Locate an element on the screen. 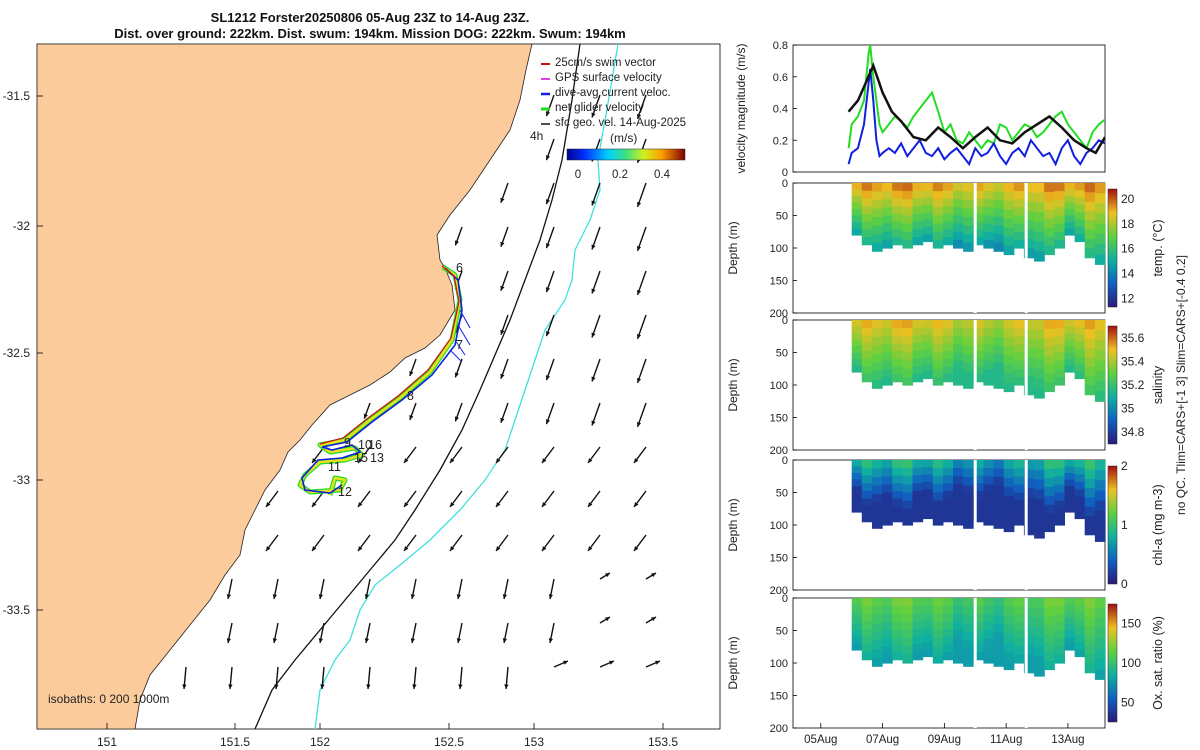 Image resolution: width=1200 pixels, height=750 pixels. section-y-tick-label: 100 is located at coordinates (779, 664).